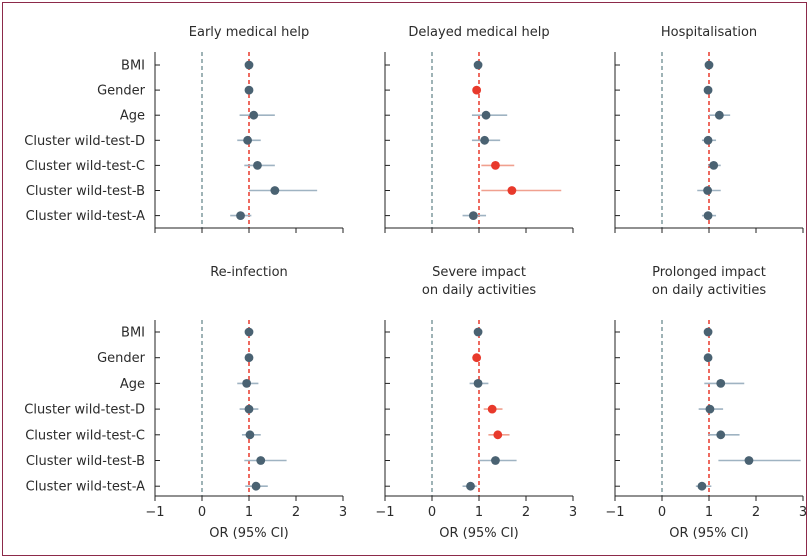  What do you see at coordinates (478, 533) in the screenshot?
I see `panel-5-x-axis-label: OR (95% CI)` at bounding box center [478, 533].